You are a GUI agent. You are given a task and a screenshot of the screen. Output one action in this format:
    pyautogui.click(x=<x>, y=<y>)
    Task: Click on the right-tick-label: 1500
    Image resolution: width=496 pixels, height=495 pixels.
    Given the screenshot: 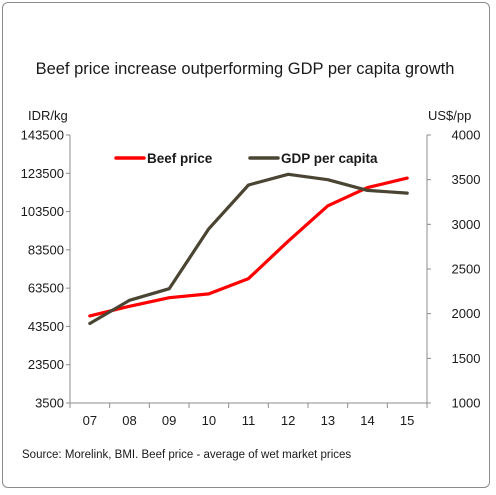 What is the action you would take?
    pyautogui.click(x=466, y=358)
    